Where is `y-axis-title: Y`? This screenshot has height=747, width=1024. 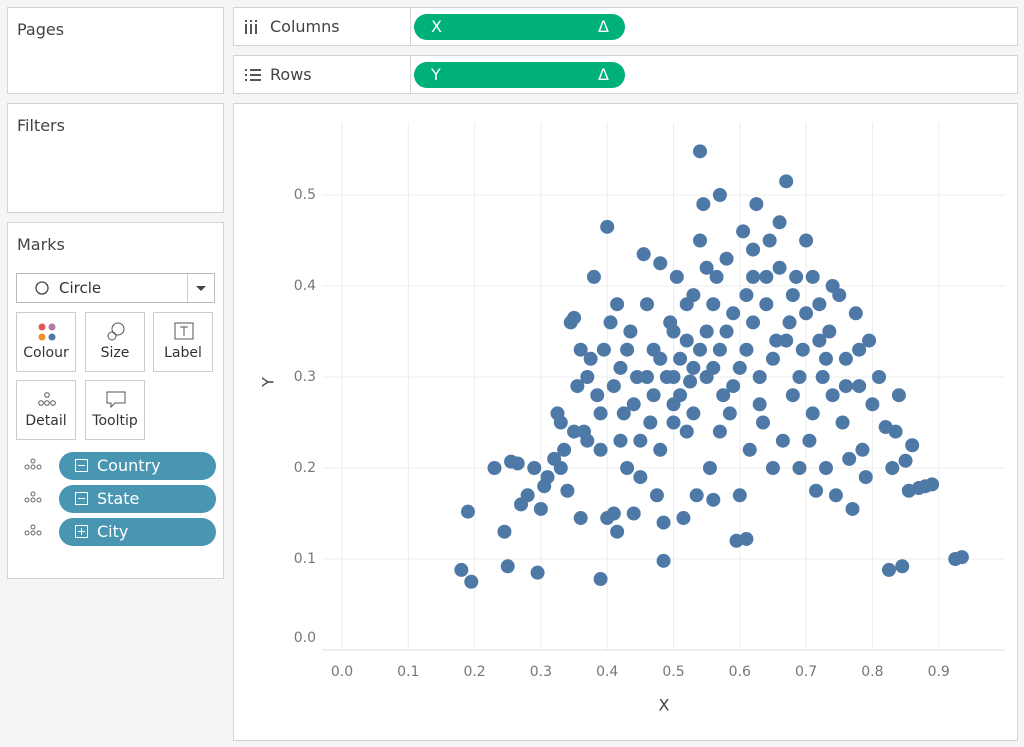 y-axis-title: Y is located at coordinates (268, 382).